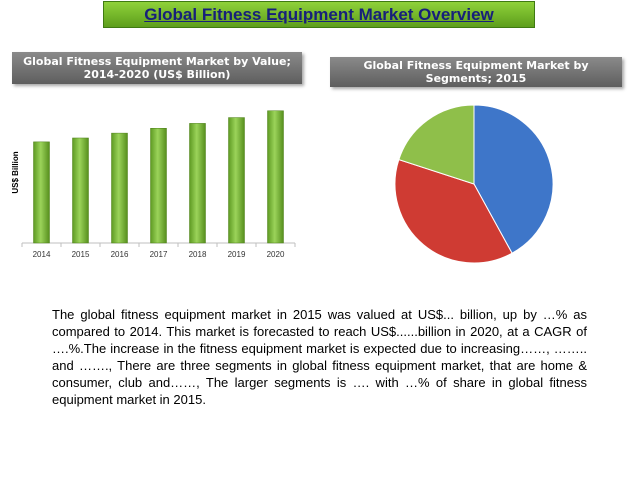 The height and width of the screenshot is (479, 638). I want to click on title-banner: Global Fitness Equipment Market Overview, so click(319, 14).